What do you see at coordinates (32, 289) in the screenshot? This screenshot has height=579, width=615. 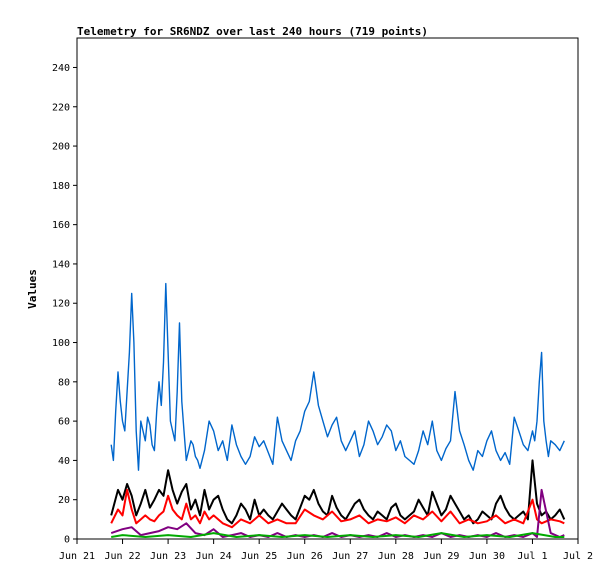 I see `y-axis-label: Values` at bounding box center [32, 289].